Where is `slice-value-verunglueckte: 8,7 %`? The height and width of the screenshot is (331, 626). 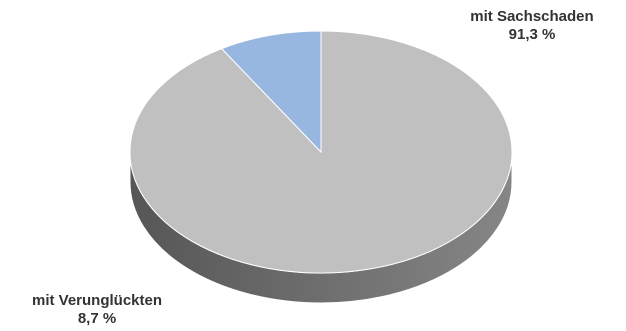 slice-value-verunglueckte: 8,7 % is located at coordinates (97, 318).